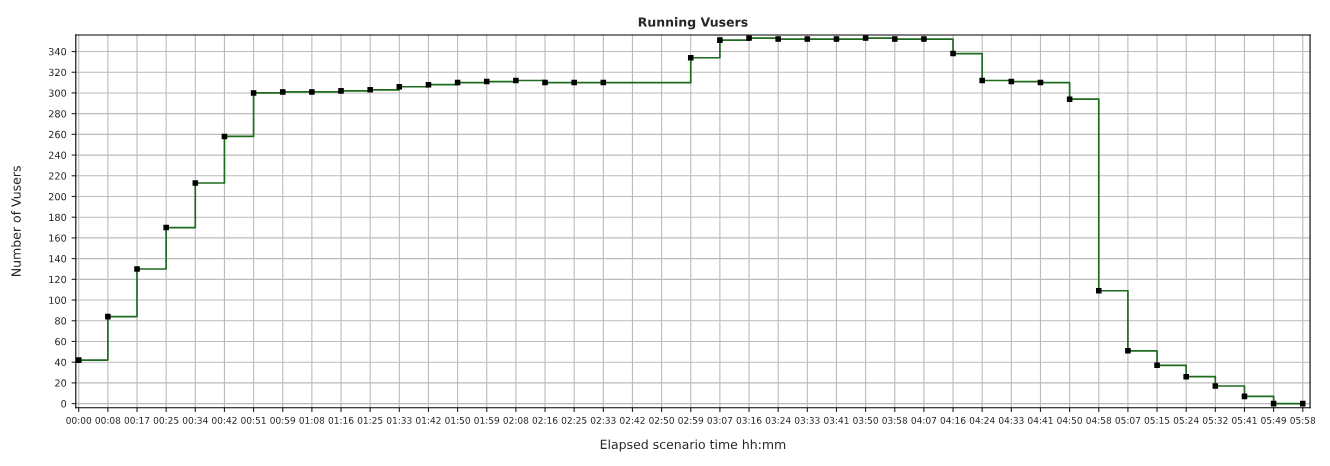 The width and height of the screenshot is (1330, 466). Describe the element at coordinates (1099, 420) in the screenshot. I see `x-tick-label: 04:58` at that location.